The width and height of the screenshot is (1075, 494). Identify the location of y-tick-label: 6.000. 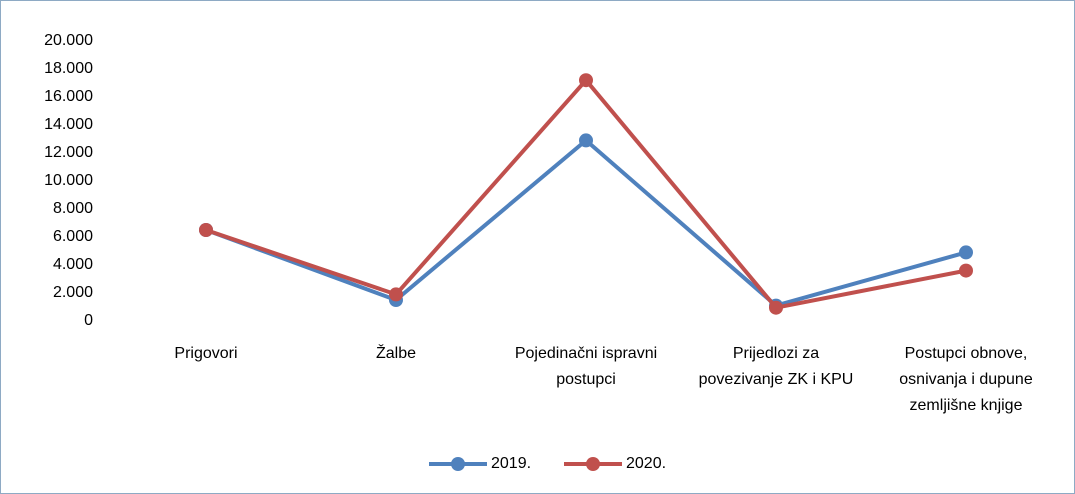
(73, 236).